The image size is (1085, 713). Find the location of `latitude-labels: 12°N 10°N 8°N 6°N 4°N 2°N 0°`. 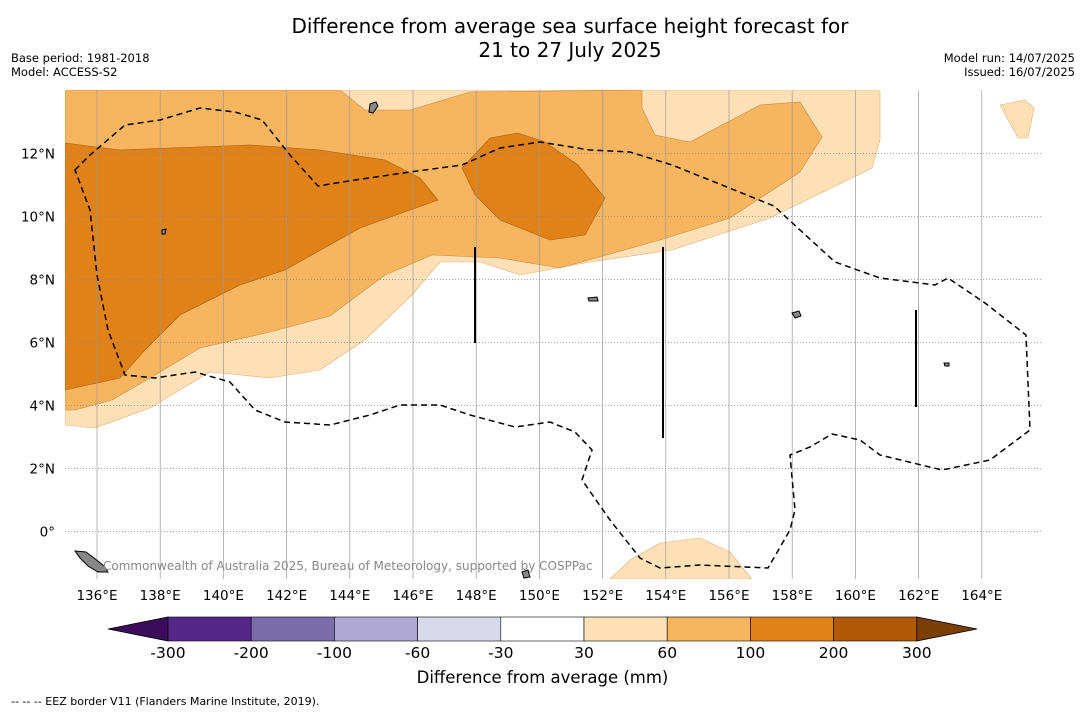

latitude-labels: 12°N 10°N 8°N 6°N 4°N 2°N 0° is located at coordinates (38, 344).